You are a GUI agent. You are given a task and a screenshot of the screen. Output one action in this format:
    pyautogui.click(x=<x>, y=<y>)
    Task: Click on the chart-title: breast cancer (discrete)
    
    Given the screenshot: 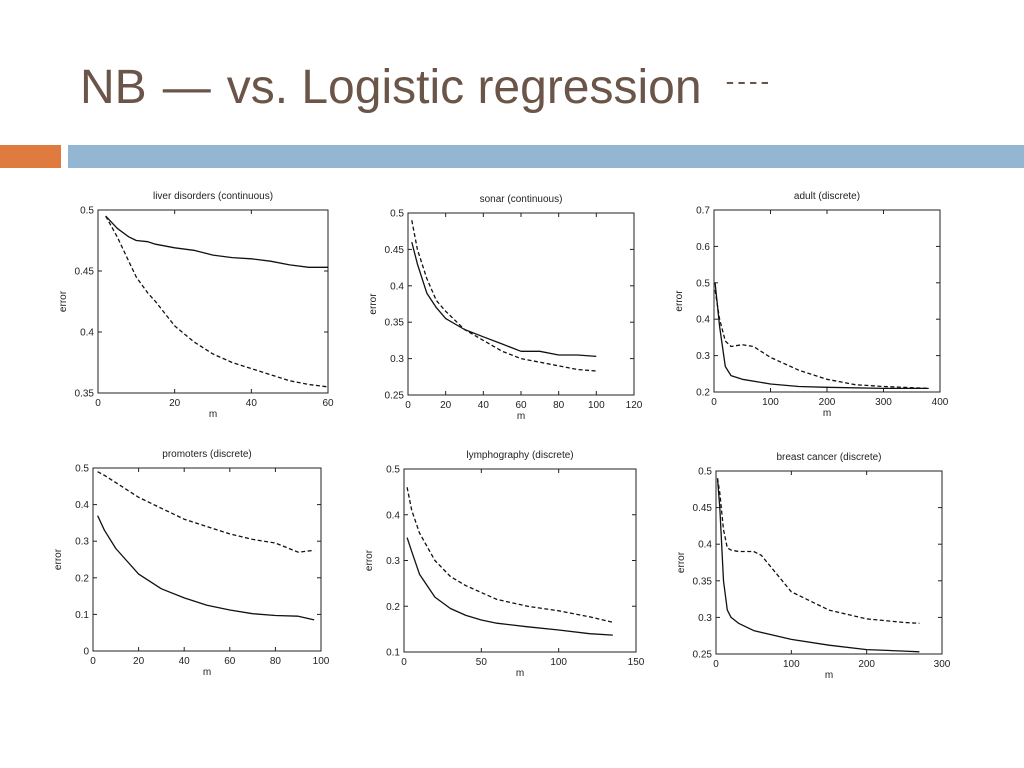 What is the action you would take?
    pyautogui.click(x=828, y=457)
    